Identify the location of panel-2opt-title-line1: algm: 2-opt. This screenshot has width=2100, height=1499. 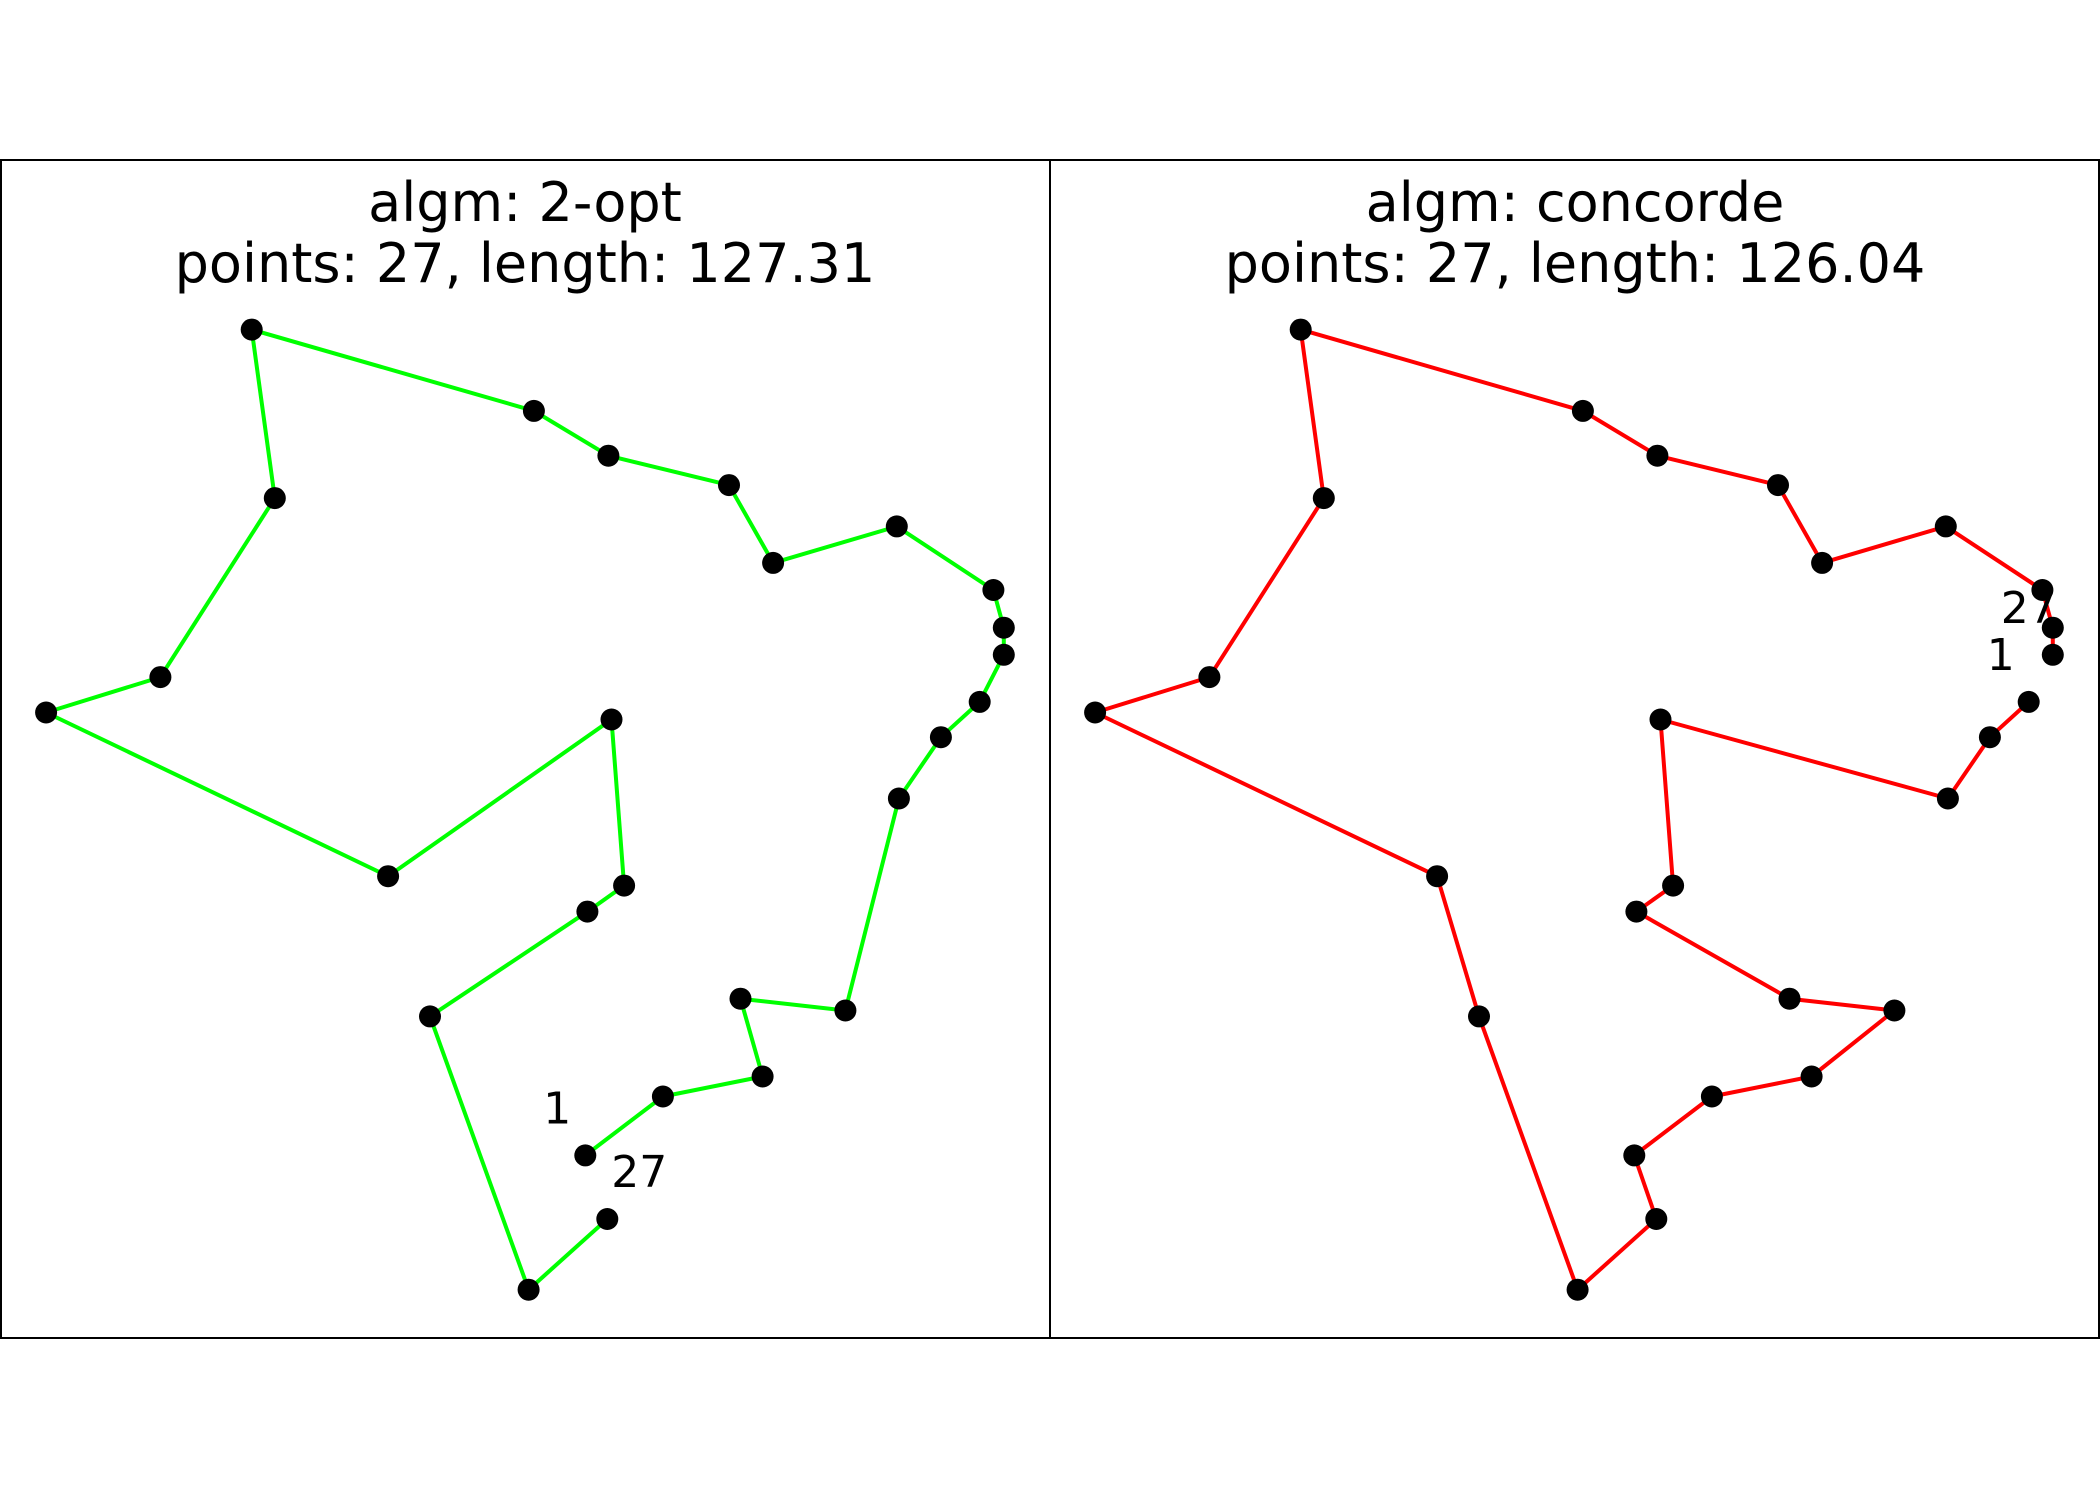
(525, 202).